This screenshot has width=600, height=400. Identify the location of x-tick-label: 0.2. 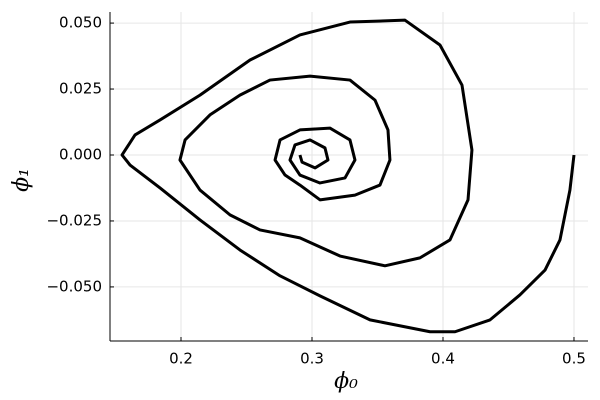
(181, 359).